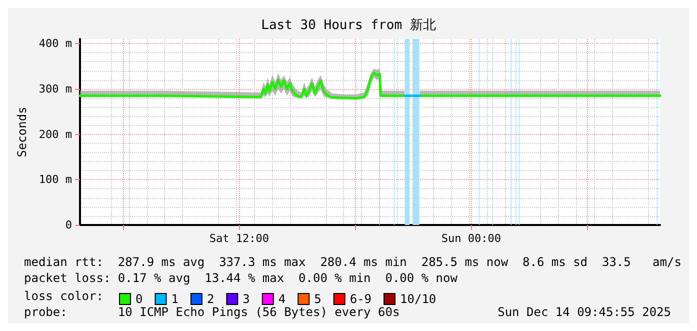 The image size is (697, 331). Describe the element at coordinates (55, 89) in the screenshot. I see `y-tick-label: 300 m` at that location.